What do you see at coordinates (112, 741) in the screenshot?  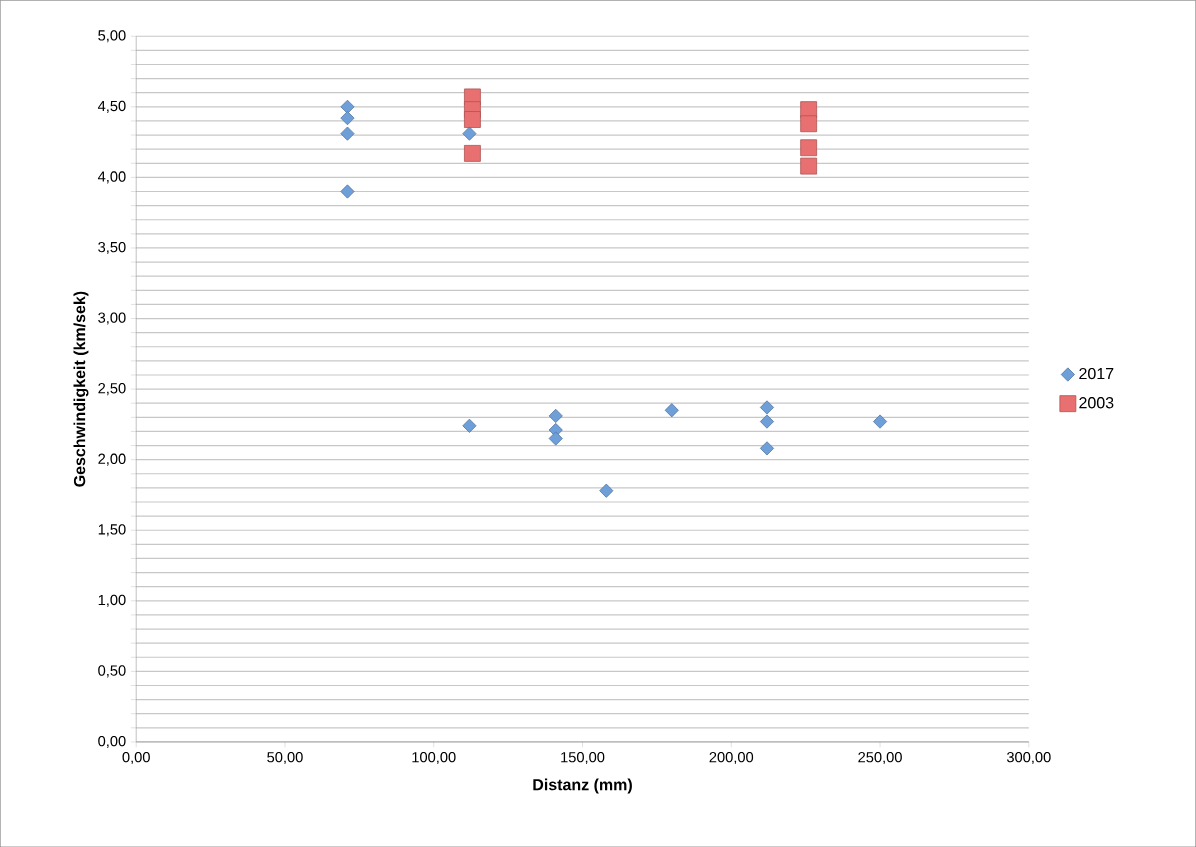 I see `y-tick-label: 0,00` at bounding box center [112, 741].